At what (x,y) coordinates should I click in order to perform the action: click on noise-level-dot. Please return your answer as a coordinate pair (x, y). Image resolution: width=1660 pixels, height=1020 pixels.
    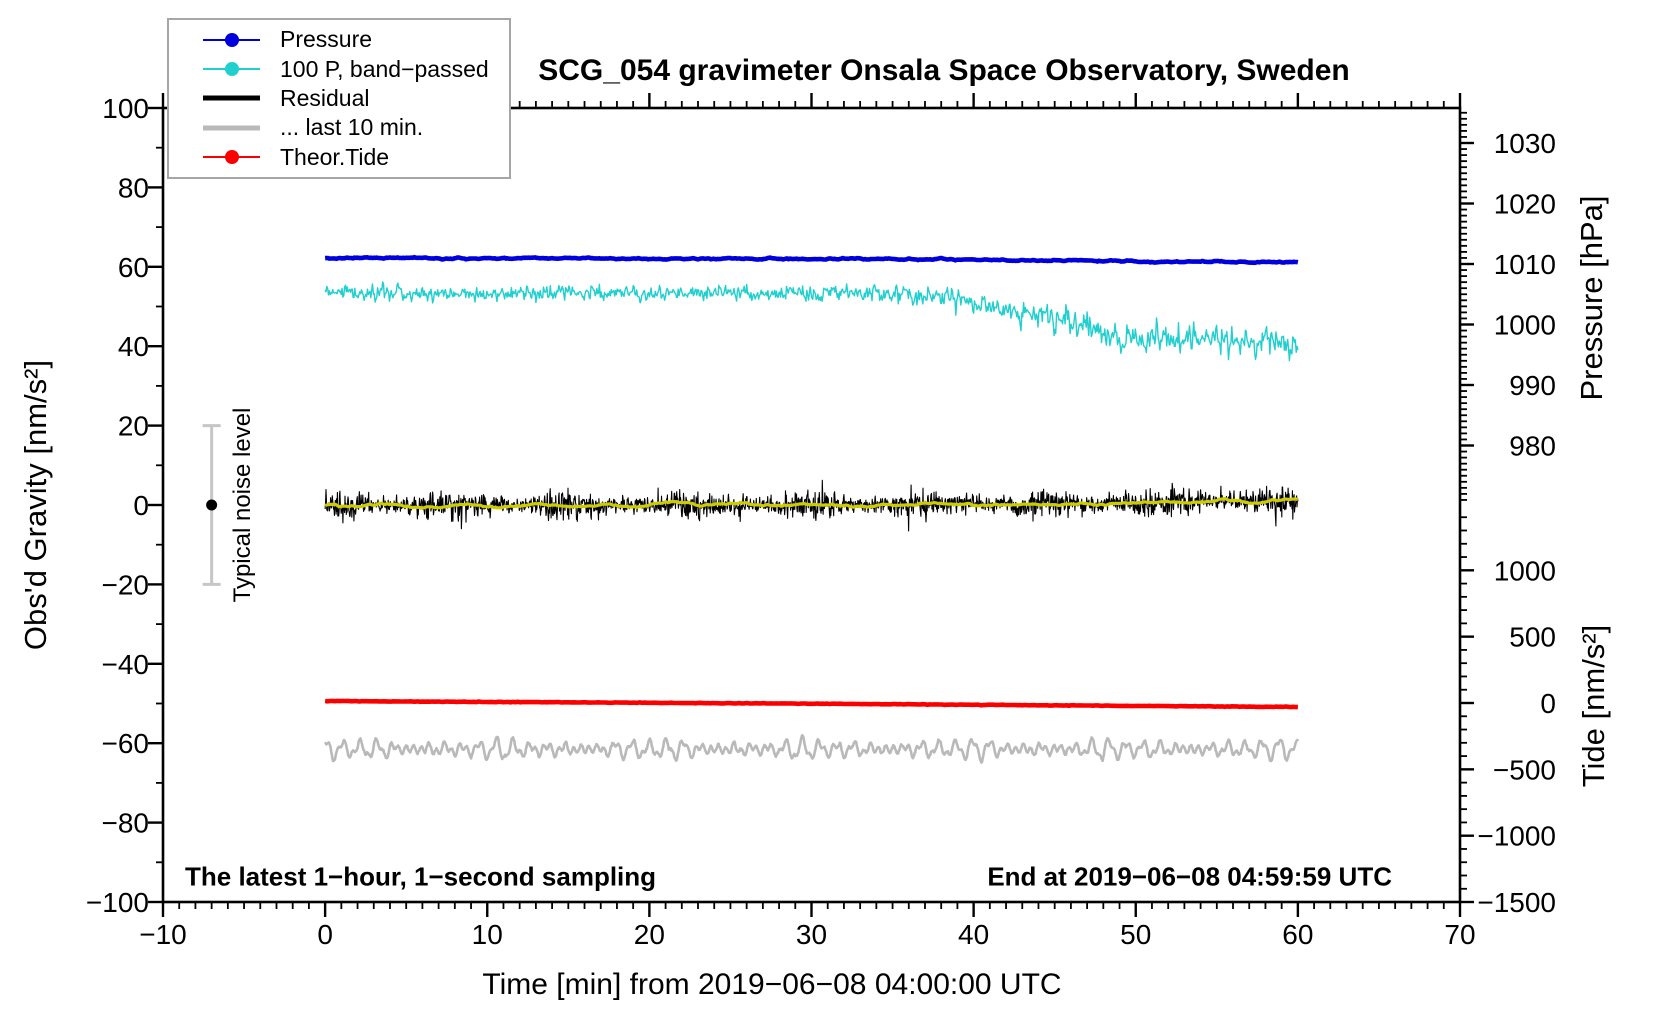
    Looking at the image, I should click on (212, 505).